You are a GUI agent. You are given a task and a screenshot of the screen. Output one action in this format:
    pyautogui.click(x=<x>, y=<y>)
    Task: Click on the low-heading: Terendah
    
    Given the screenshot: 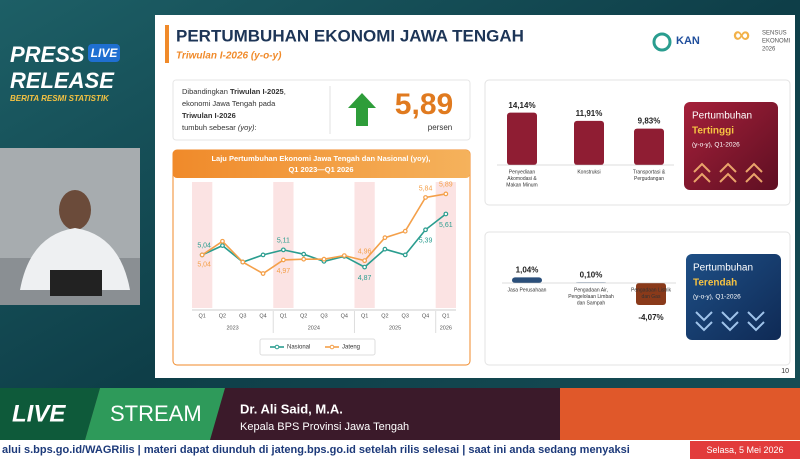 What is the action you would take?
    pyautogui.click(x=715, y=283)
    